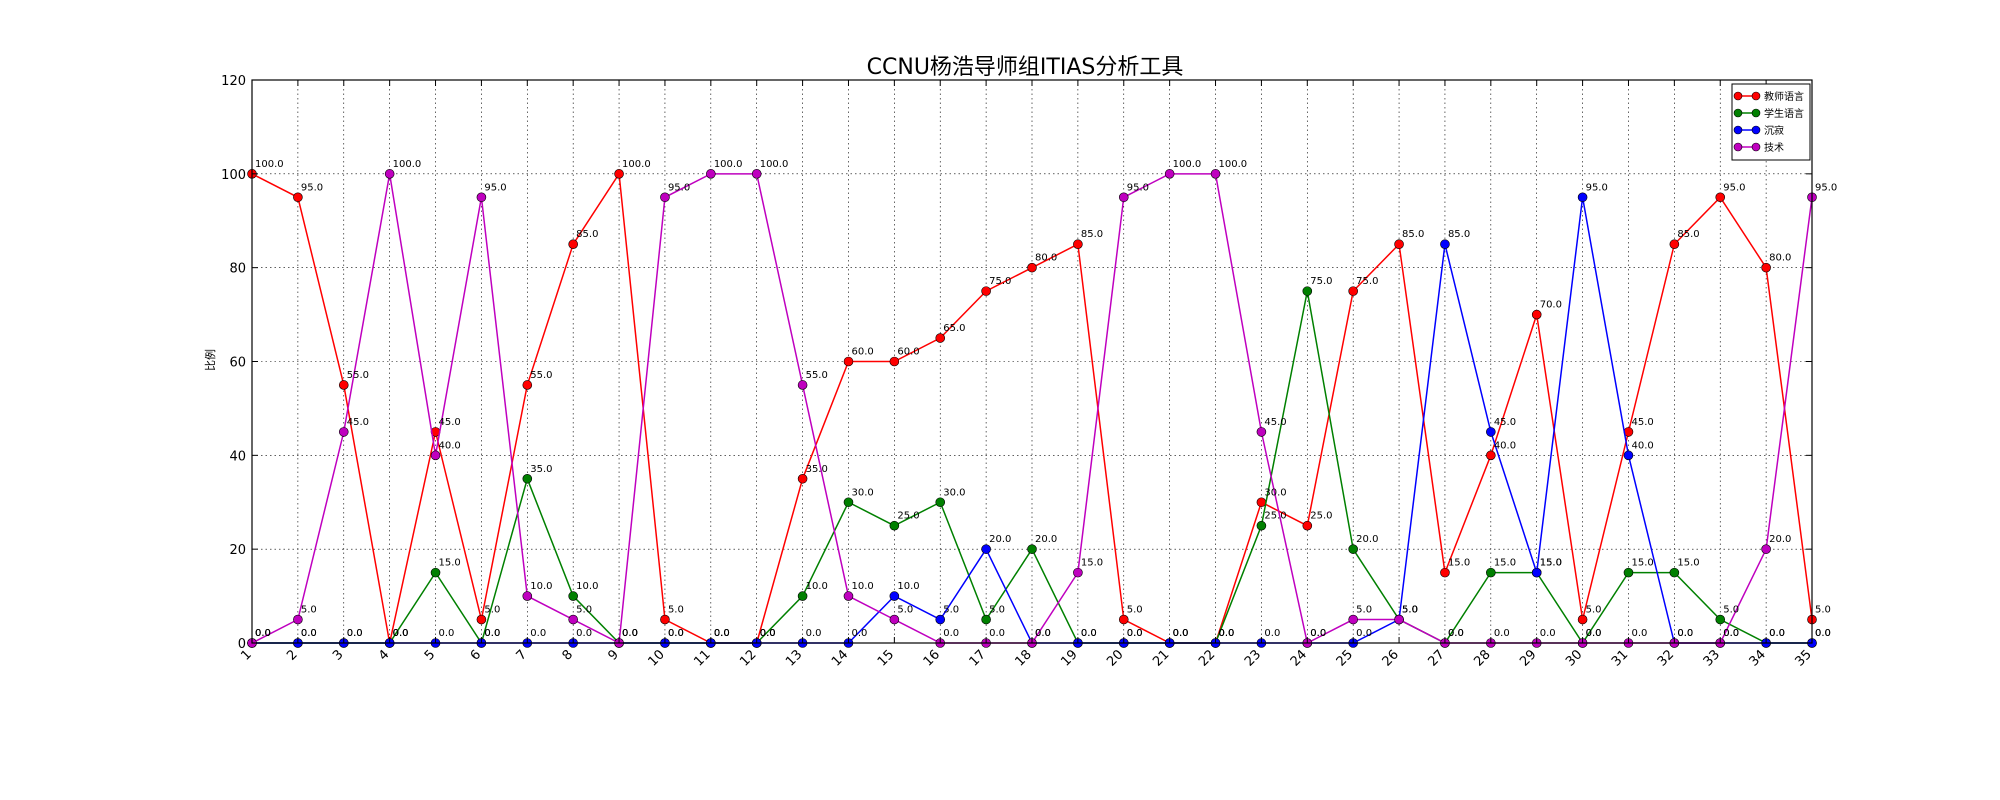 The width and height of the screenshot is (2000, 800). I want to click on data-label: 80.0, so click(1780, 258).